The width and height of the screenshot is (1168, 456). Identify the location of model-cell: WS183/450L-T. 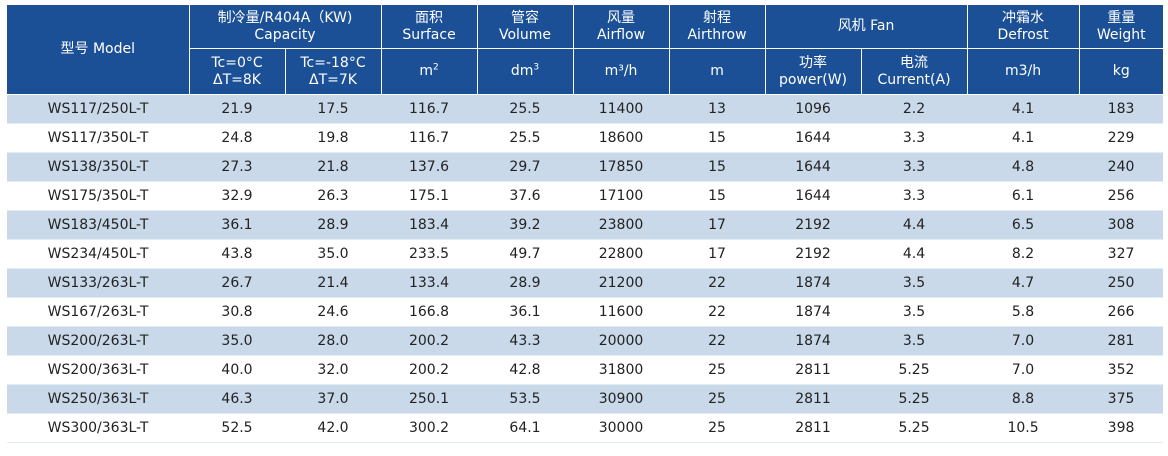
(98, 225).